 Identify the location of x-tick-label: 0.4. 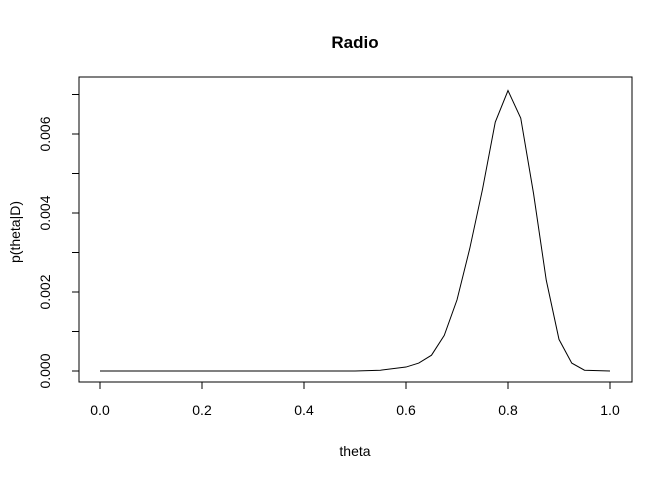
(304, 410).